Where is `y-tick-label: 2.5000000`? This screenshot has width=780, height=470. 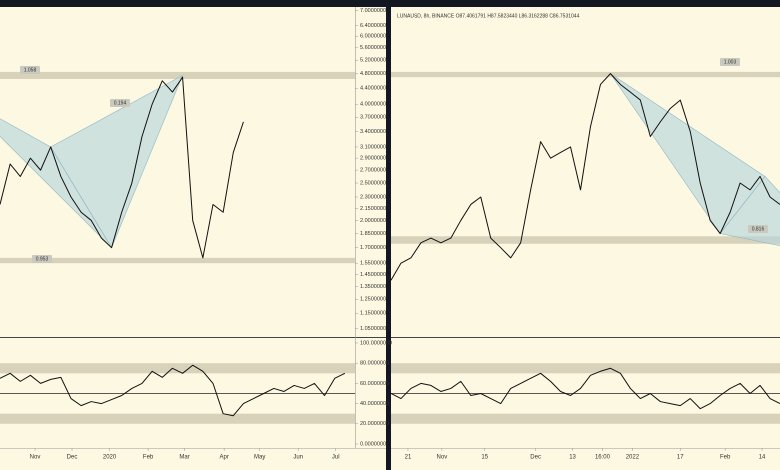 y-tick-label: 2.5000000 is located at coordinates (373, 183).